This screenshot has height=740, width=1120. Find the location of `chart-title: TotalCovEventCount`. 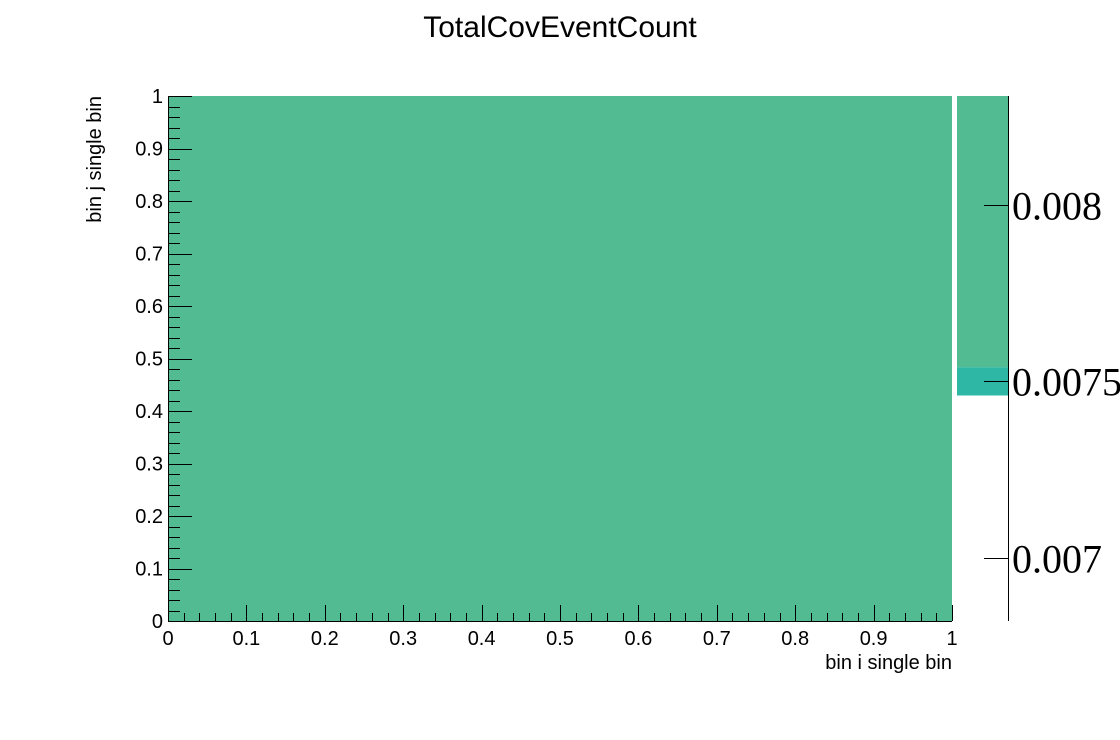

chart-title: TotalCovEventCount is located at coordinates (560, 27).